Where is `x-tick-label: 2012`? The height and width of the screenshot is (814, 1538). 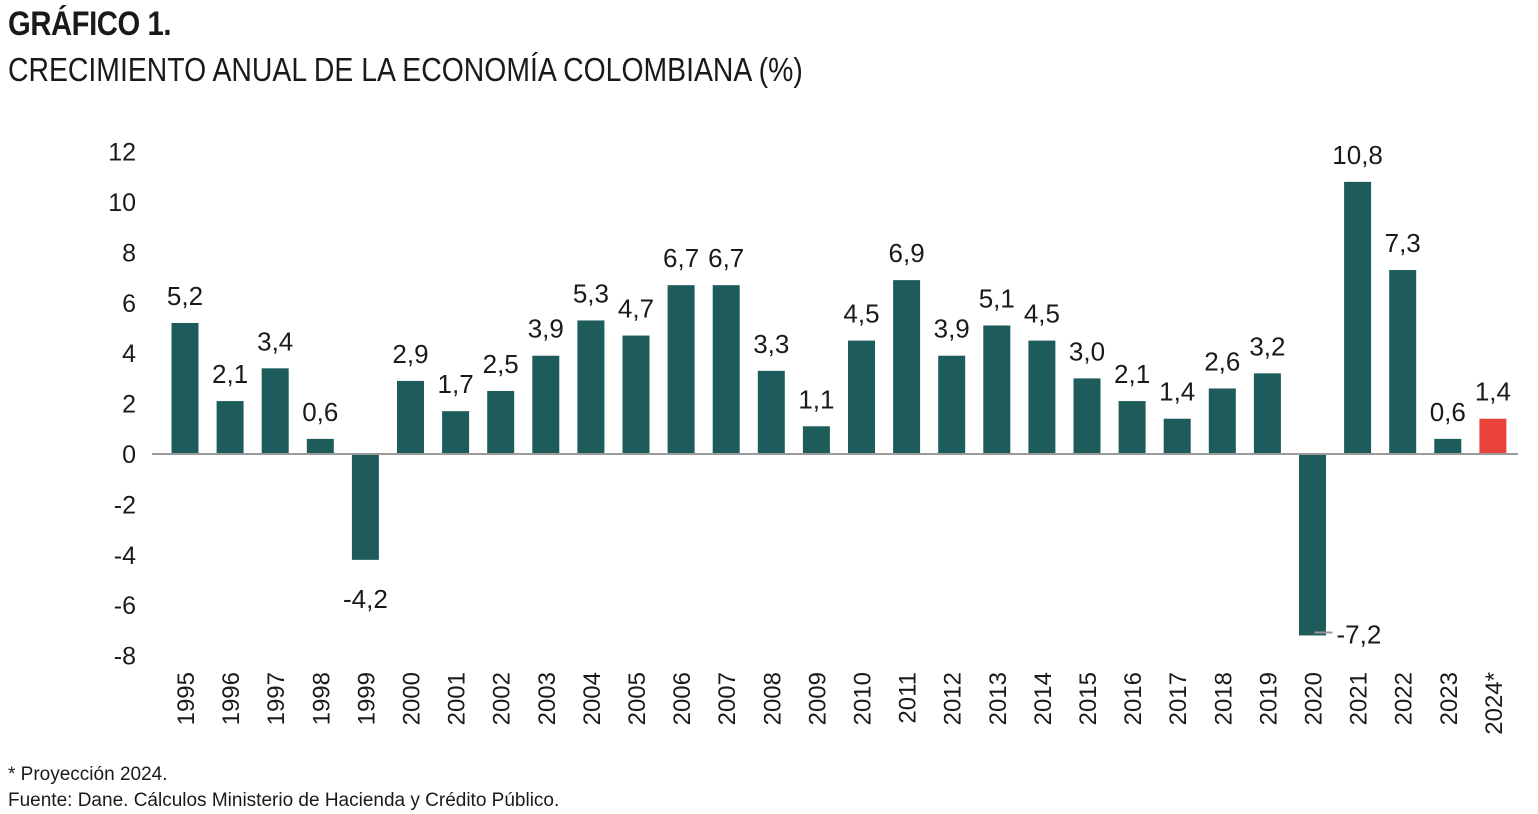 x-tick-label: 2012 is located at coordinates (953, 698).